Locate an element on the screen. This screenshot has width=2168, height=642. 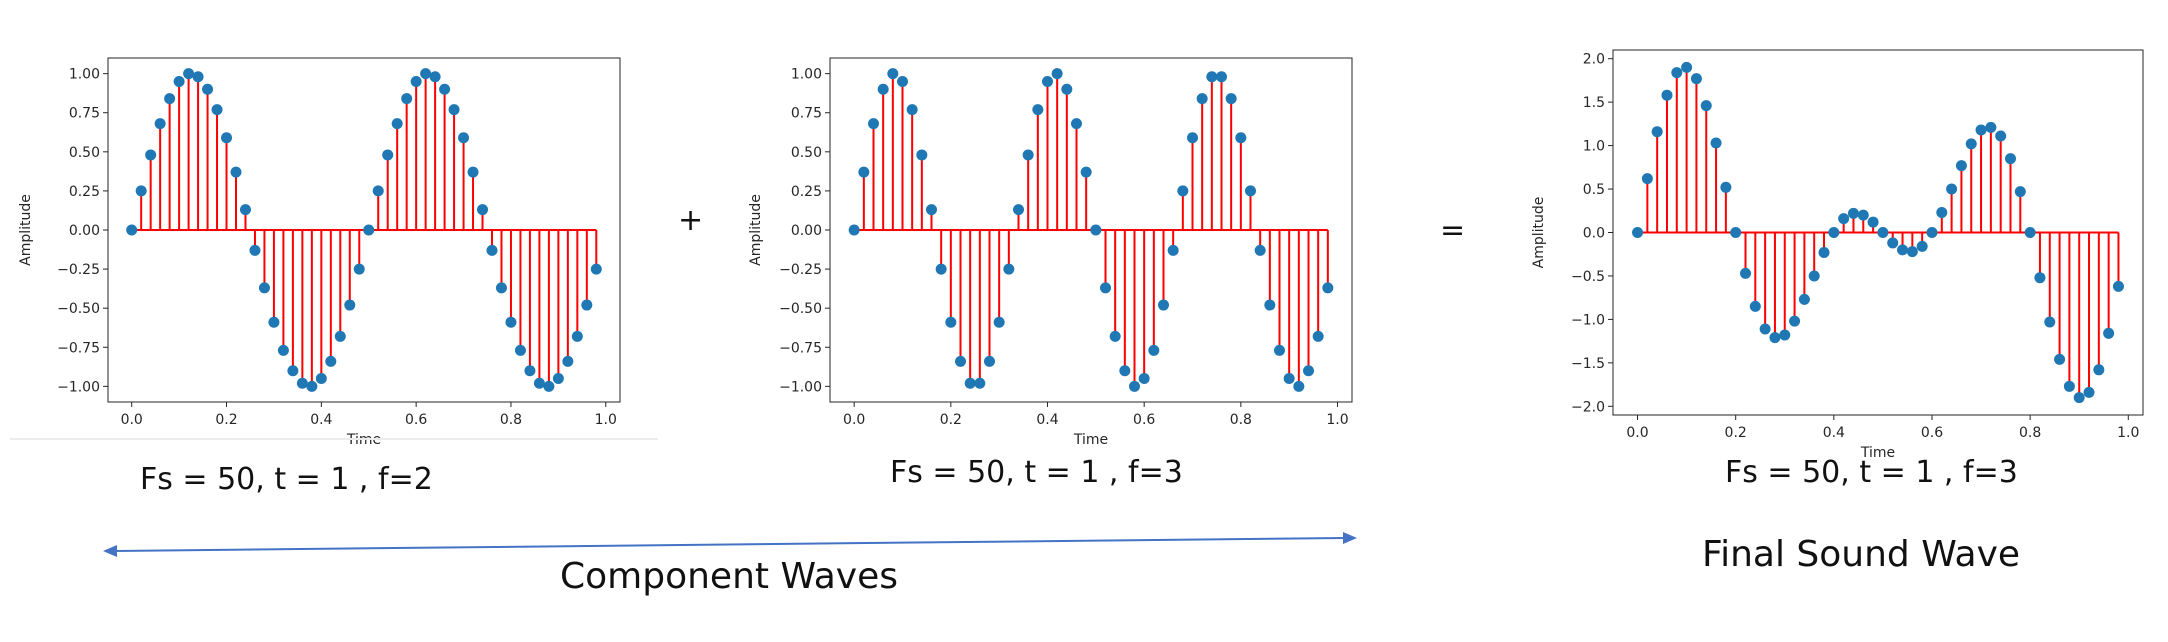
x-tick-label: 0.4 is located at coordinates (321, 420).